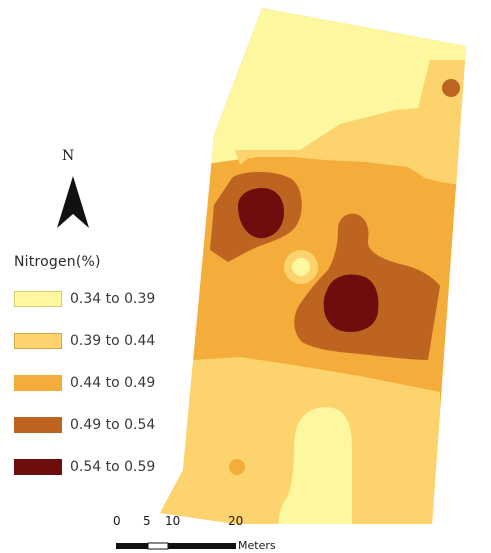 This screenshot has width=491, height=553. I want to click on legend-item: 0.54 to 0.59, so click(84, 467).